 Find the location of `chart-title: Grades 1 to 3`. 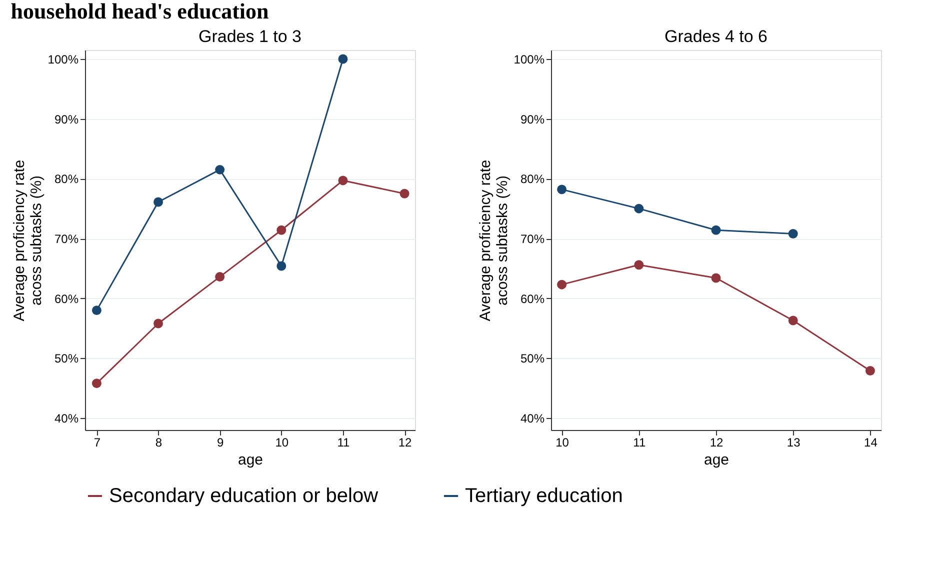

chart-title: Grades 1 to 3 is located at coordinates (250, 36).